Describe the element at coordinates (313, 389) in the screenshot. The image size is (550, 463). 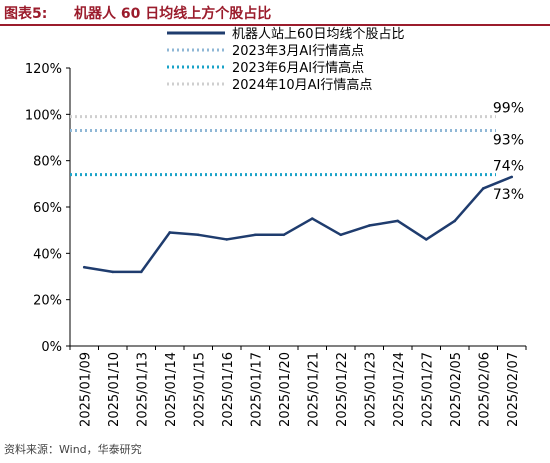
I see `x-tick-label: 2025/01/21` at that location.